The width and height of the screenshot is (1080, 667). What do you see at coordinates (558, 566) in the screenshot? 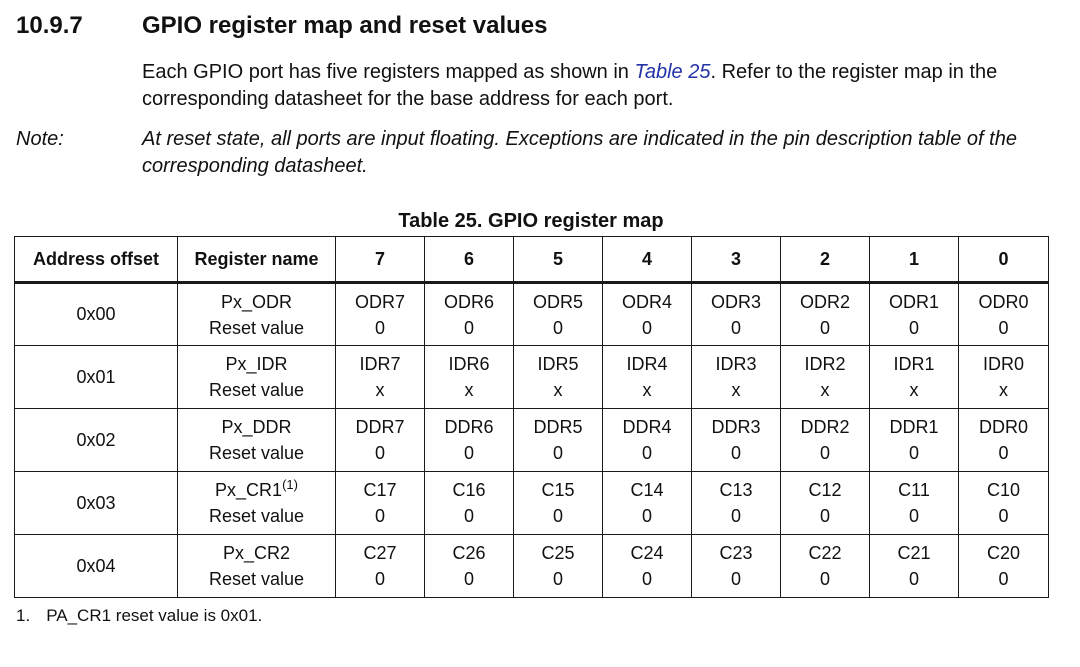
I see `bit-cell: C25 0` at bounding box center [558, 566].